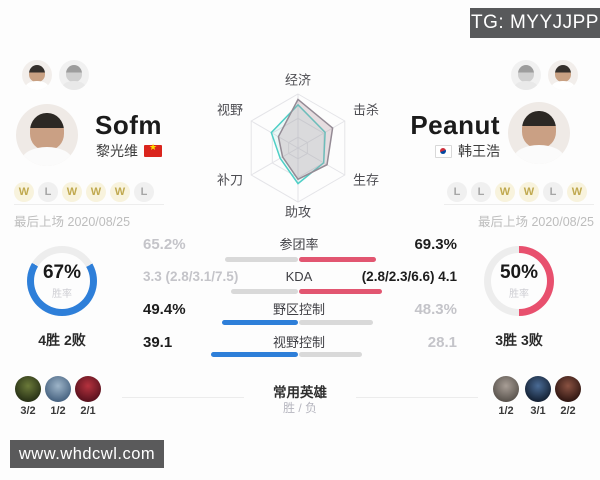  I want to click on last-played-date: 2020/08/25, so click(562, 222).